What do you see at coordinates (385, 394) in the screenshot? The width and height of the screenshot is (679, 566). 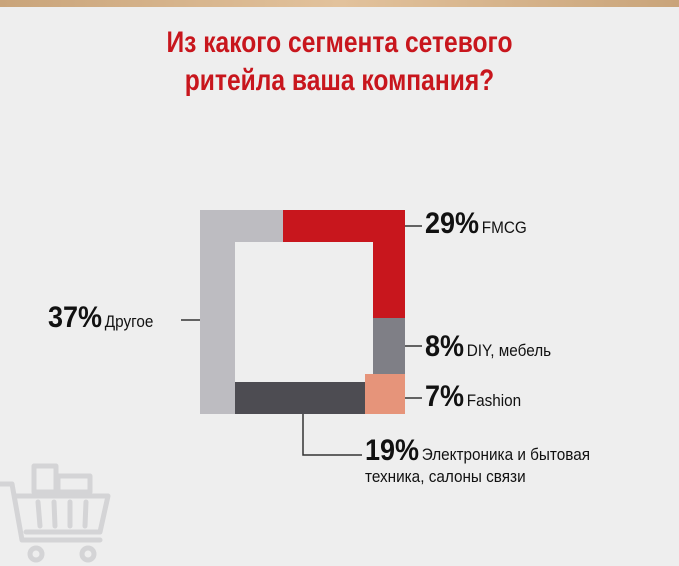 I see `segment-fashion` at bounding box center [385, 394].